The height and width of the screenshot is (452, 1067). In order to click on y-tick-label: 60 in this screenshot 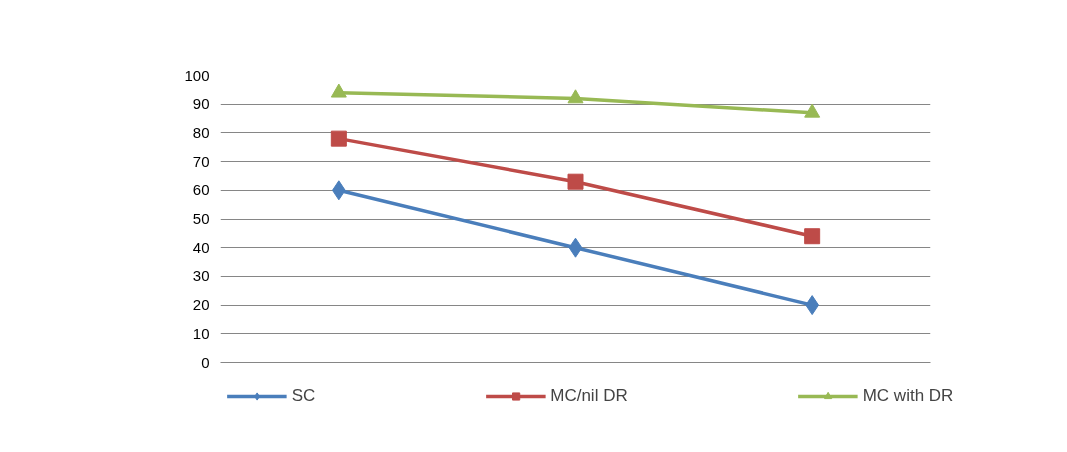, I will do `click(201, 190)`.